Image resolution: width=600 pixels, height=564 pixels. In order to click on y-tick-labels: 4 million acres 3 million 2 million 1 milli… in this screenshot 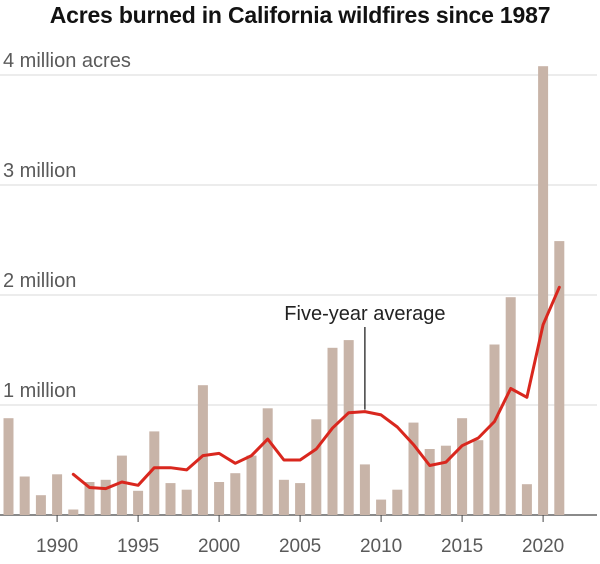, I will do `click(67, 226)`.